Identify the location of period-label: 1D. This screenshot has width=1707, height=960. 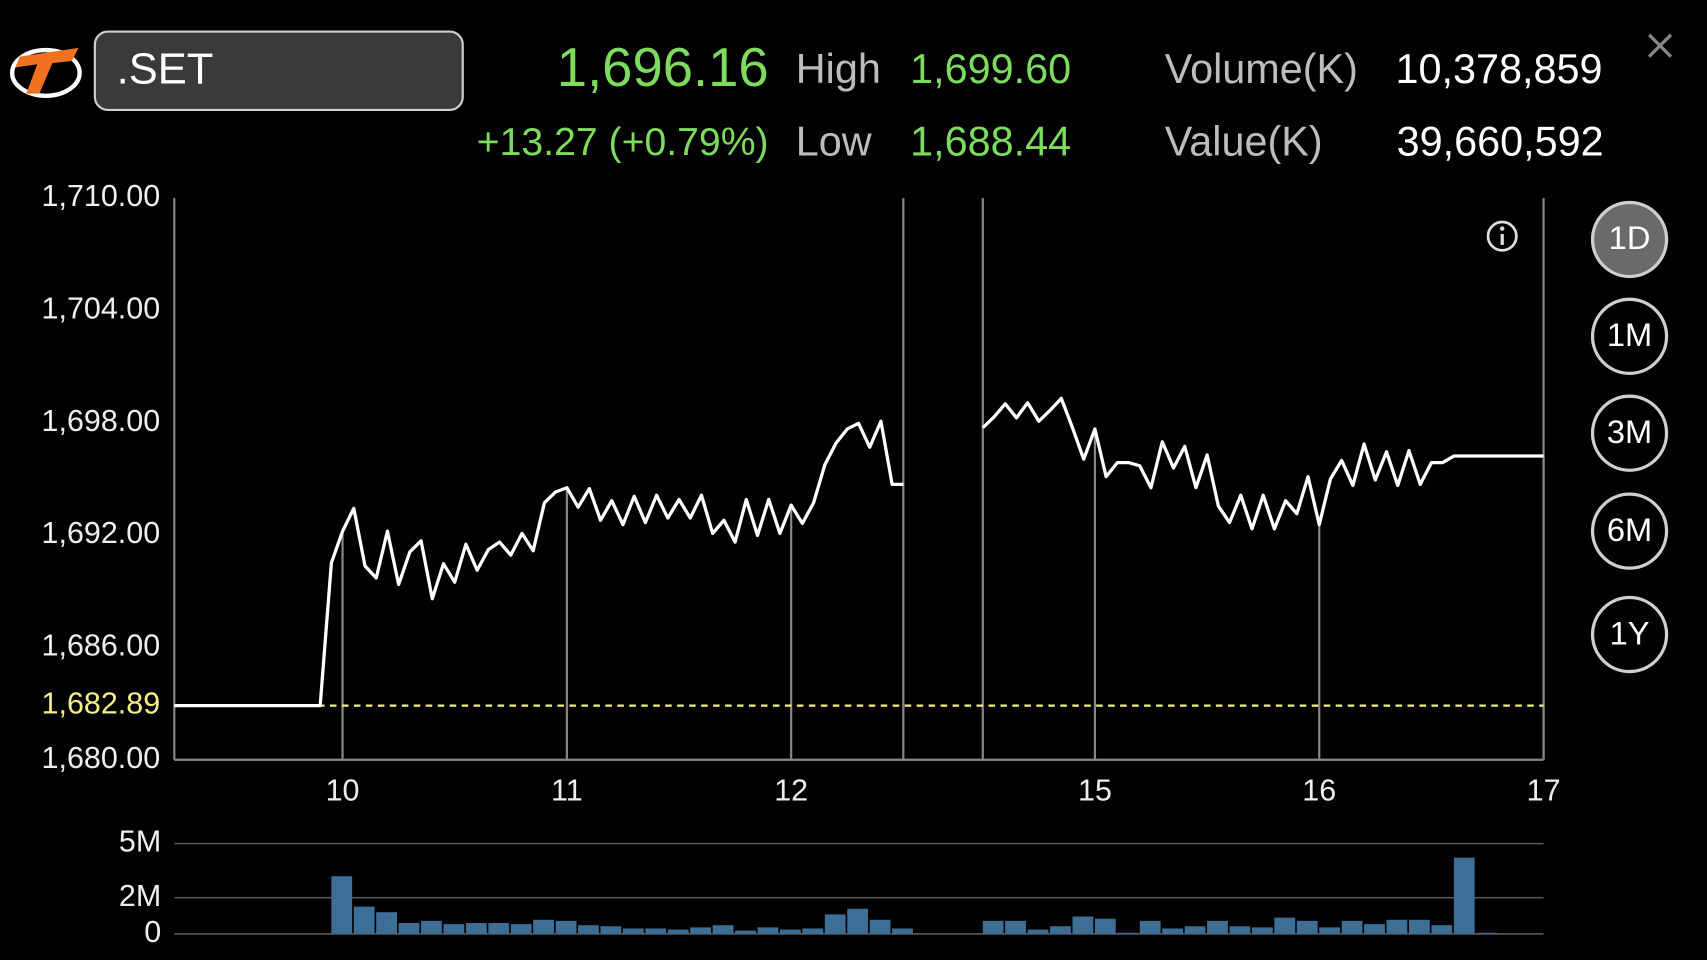
(1630, 237).